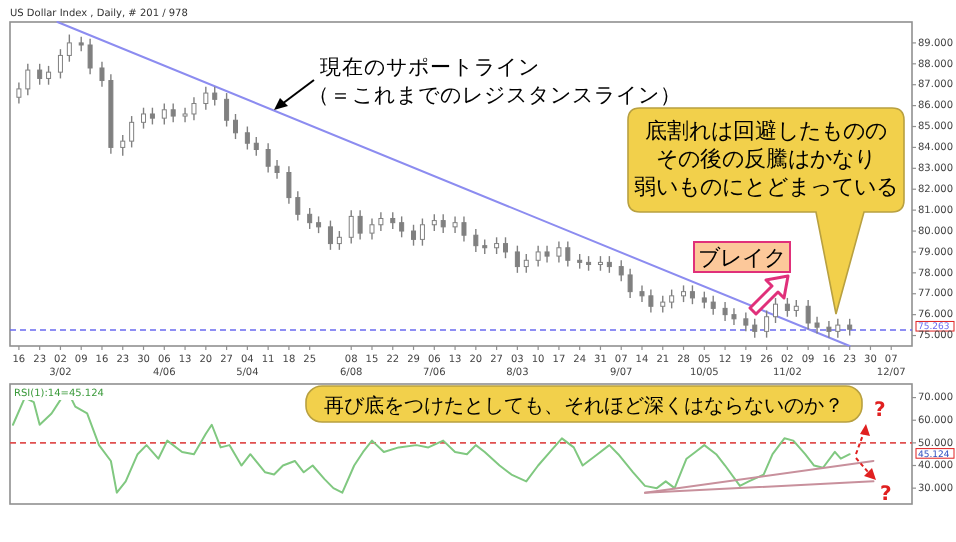 The height and width of the screenshot is (542, 956). What do you see at coordinates (430, 68) in the screenshot?
I see `annotation: 現在のサポートライン` at bounding box center [430, 68].